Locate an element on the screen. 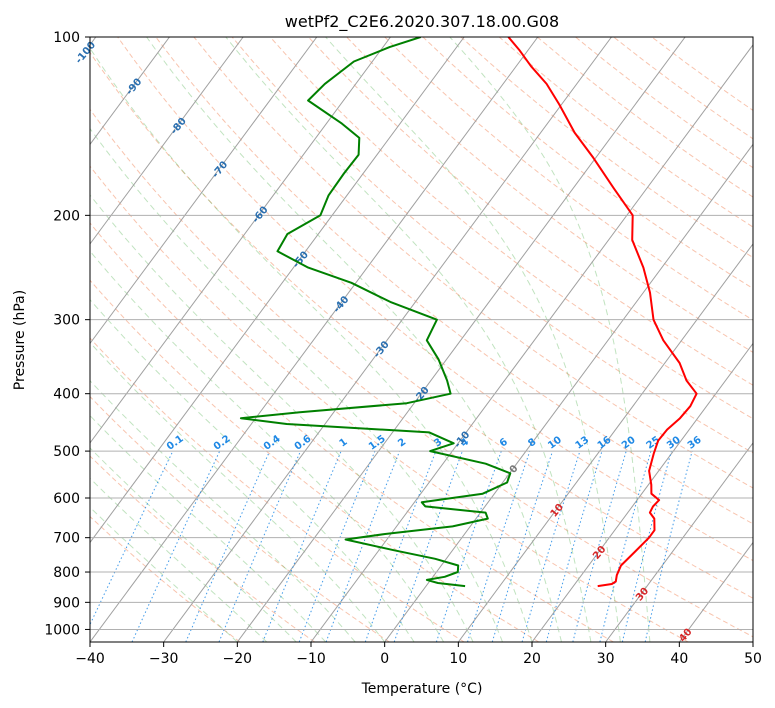  y-tick-label: 600 is located at coordinates (66, 499).